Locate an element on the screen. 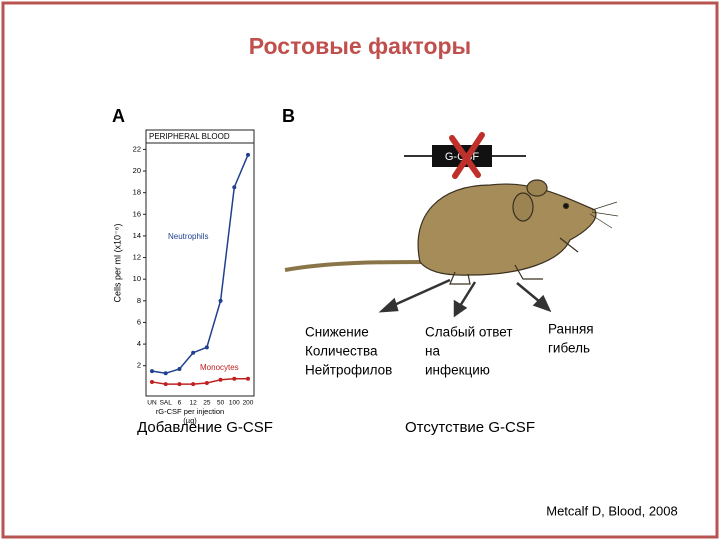 This screenshot has height=545, width=720. x-tick-label: 50 is located at coordinates (221, 403).